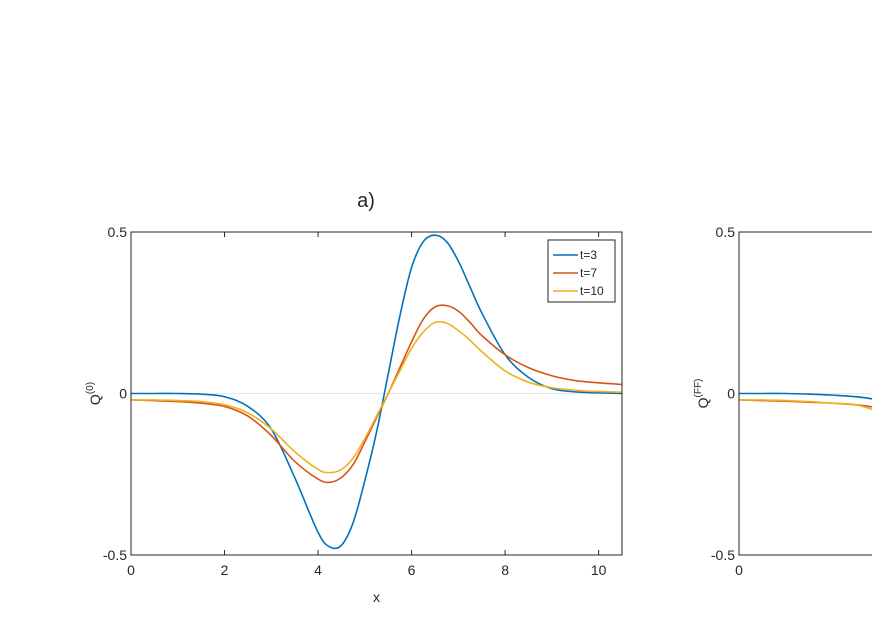 This screenshot has height=617, width=872. Describe the element at coordinates (731, 394) in the screenshot. I see `panel-b-ytick-label: 0` at that location.